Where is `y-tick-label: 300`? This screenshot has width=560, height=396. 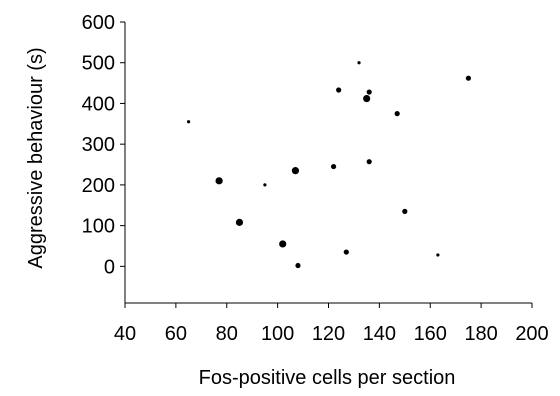
y-tick-label: 300 is located at coordinates (98, 145).